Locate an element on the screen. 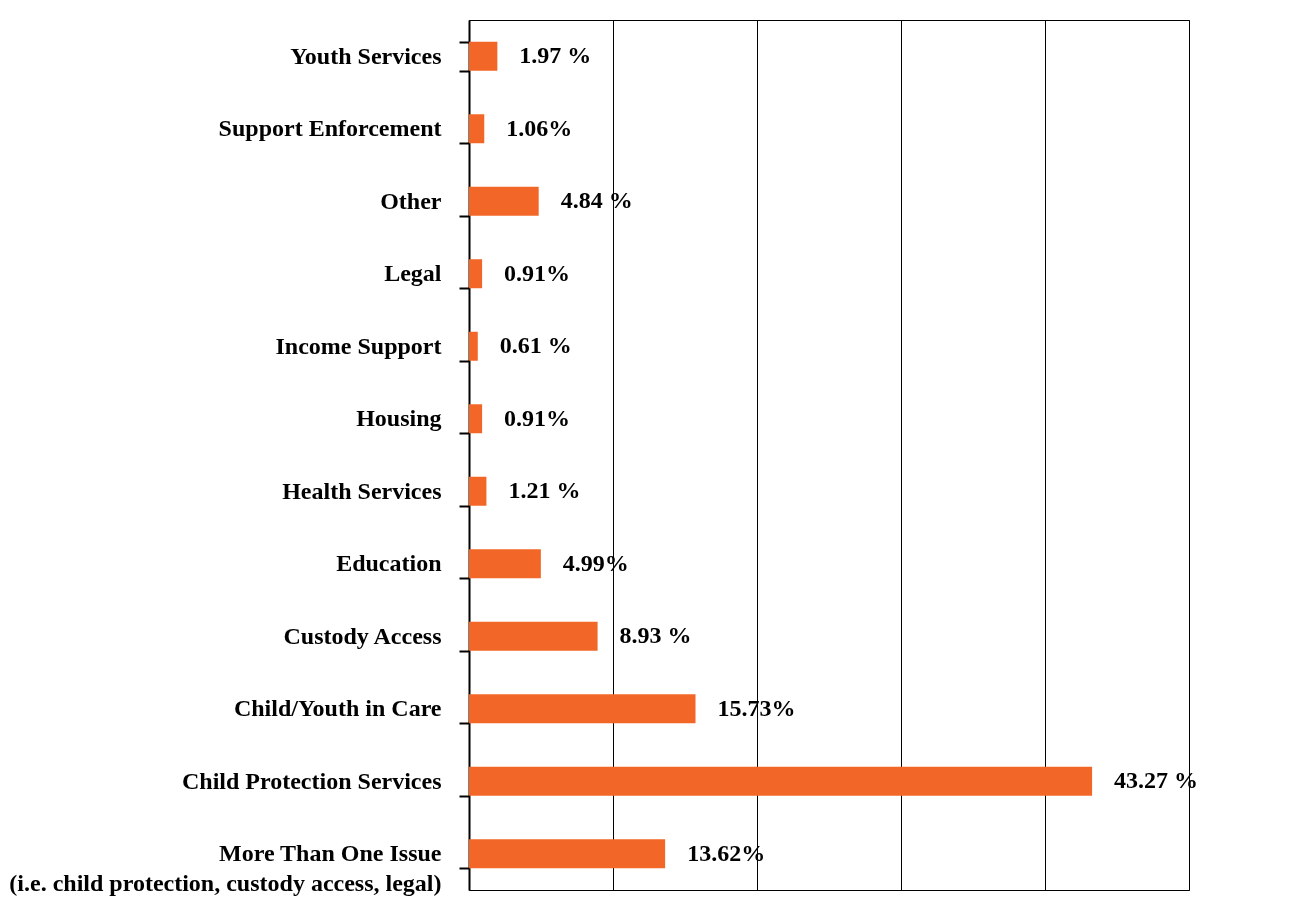 The width and height of the screenshot is (1298, 898). y-tick-label: Other is located at coordinates (411, 200).